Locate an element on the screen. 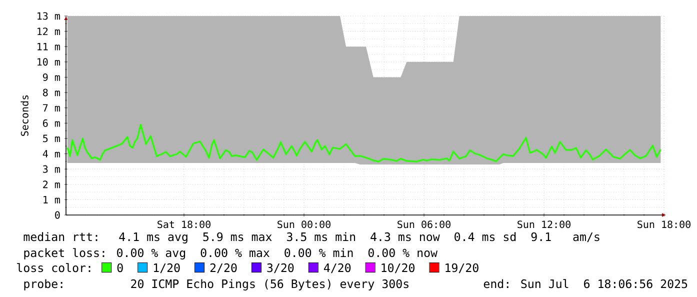 The image size is (697, 297). line-series is located at coordinates (364, 143).